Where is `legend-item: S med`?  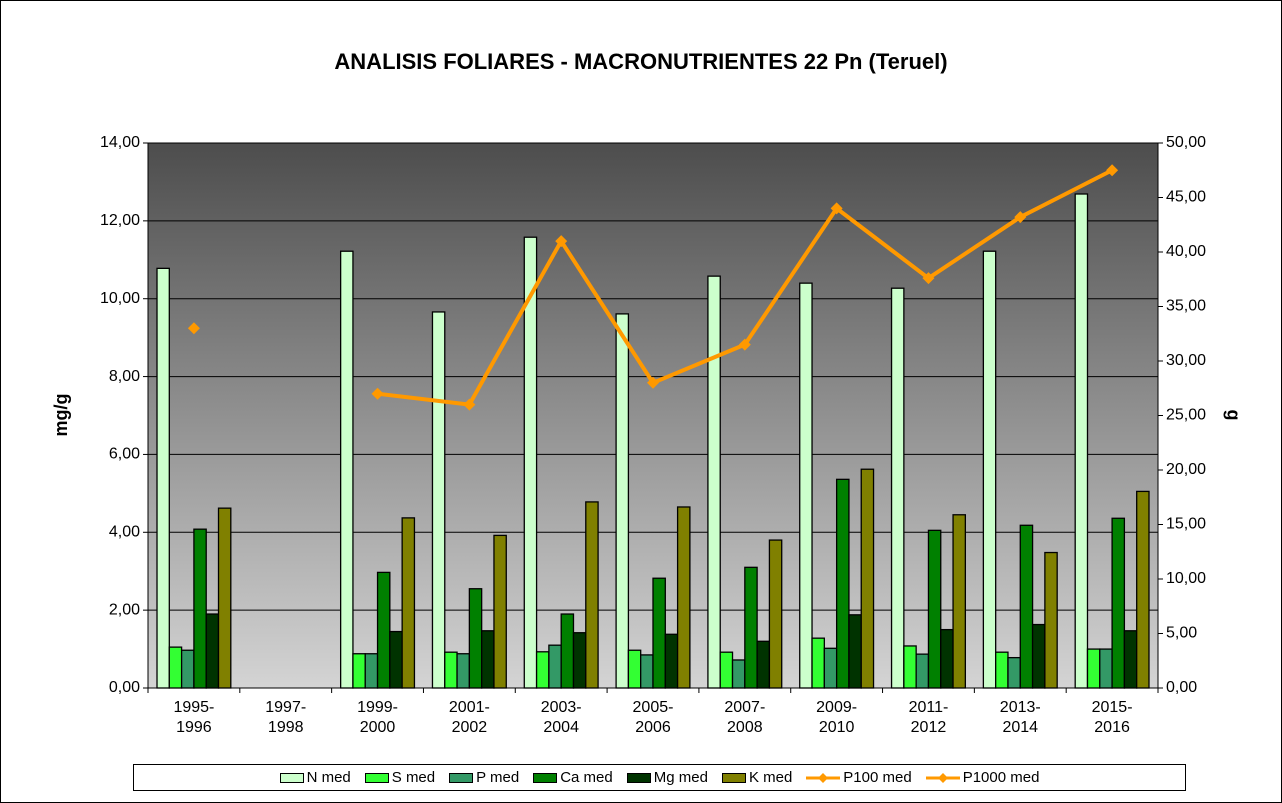
legend-item: S med is located at coordinates (400, 777).